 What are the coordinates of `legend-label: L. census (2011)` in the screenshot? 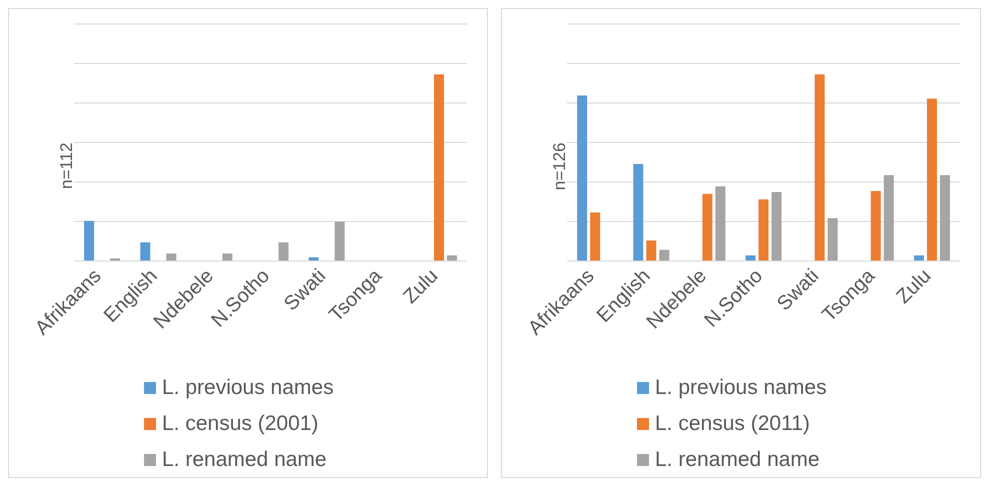 It's located at (732, 424).